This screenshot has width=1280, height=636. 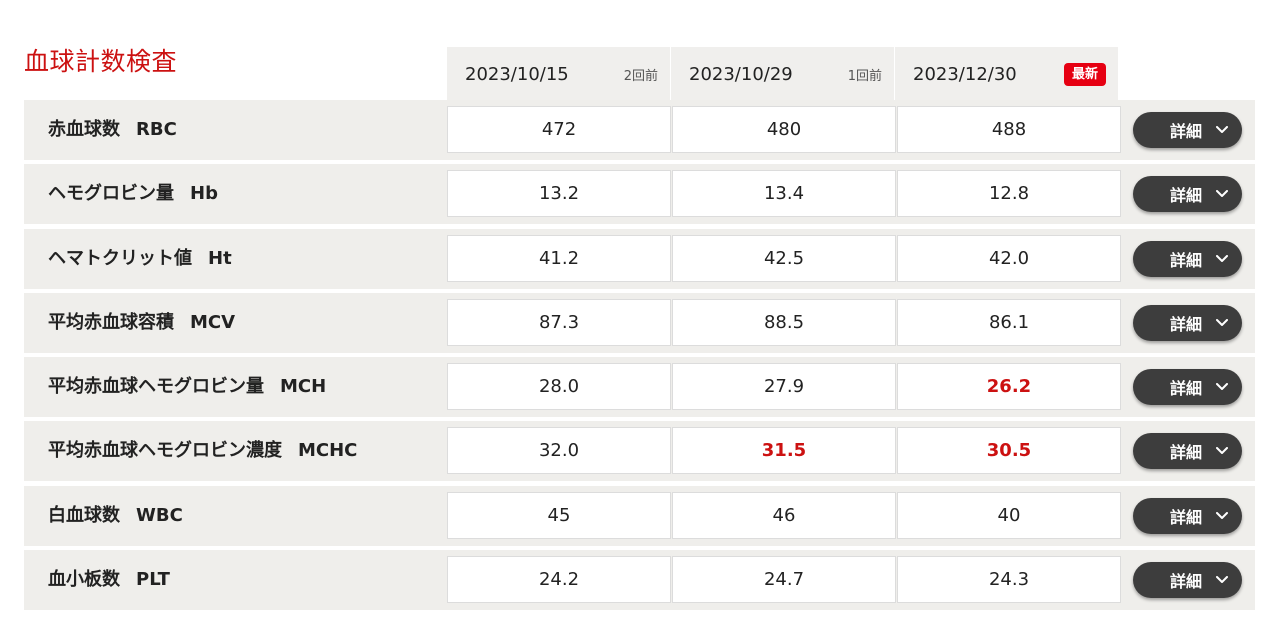 I want to click on value-cells: 87.3 88.5 86.1, so click(x=784, y=322).